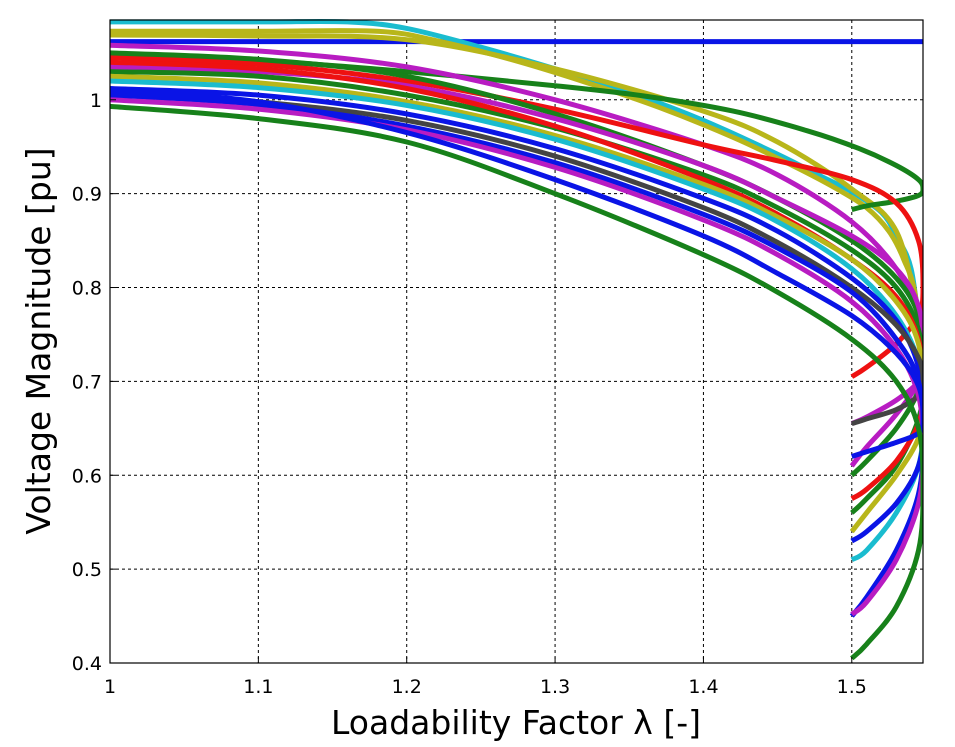 The width and height of the screenshot is (955, 747). What do you see at coordinates (87, 570) in the screenshot?
I see `y-tick-label: 0.5` at bounding box center [87, 570].